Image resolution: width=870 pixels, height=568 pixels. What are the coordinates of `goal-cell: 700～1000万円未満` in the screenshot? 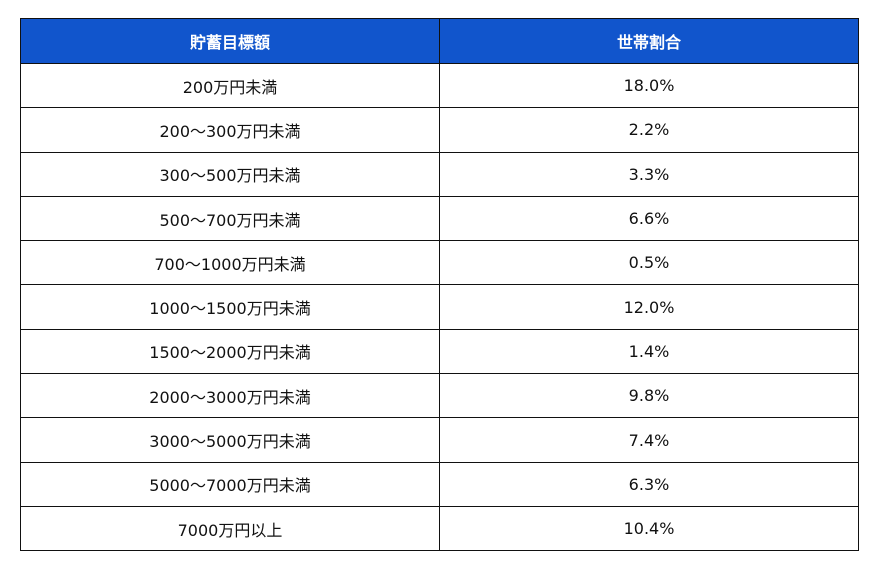 It's located at (230, 263).